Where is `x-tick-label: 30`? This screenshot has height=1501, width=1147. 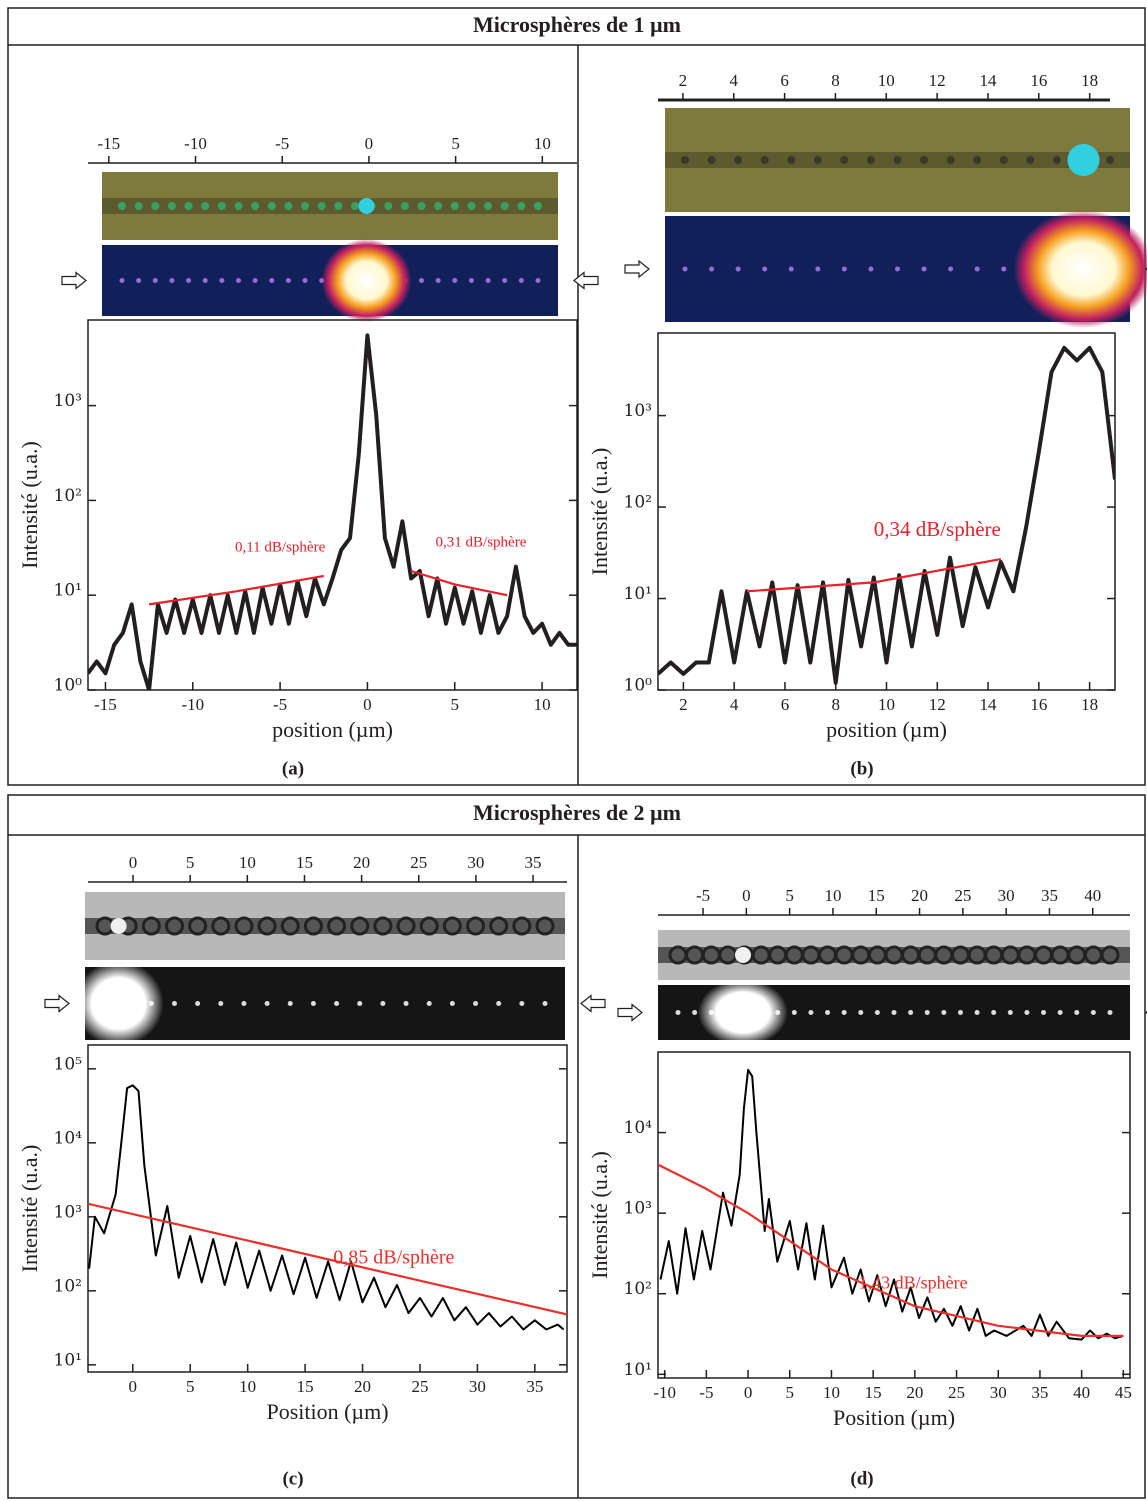
x-tick-label: 30 is located at coordinates (477, 1386).